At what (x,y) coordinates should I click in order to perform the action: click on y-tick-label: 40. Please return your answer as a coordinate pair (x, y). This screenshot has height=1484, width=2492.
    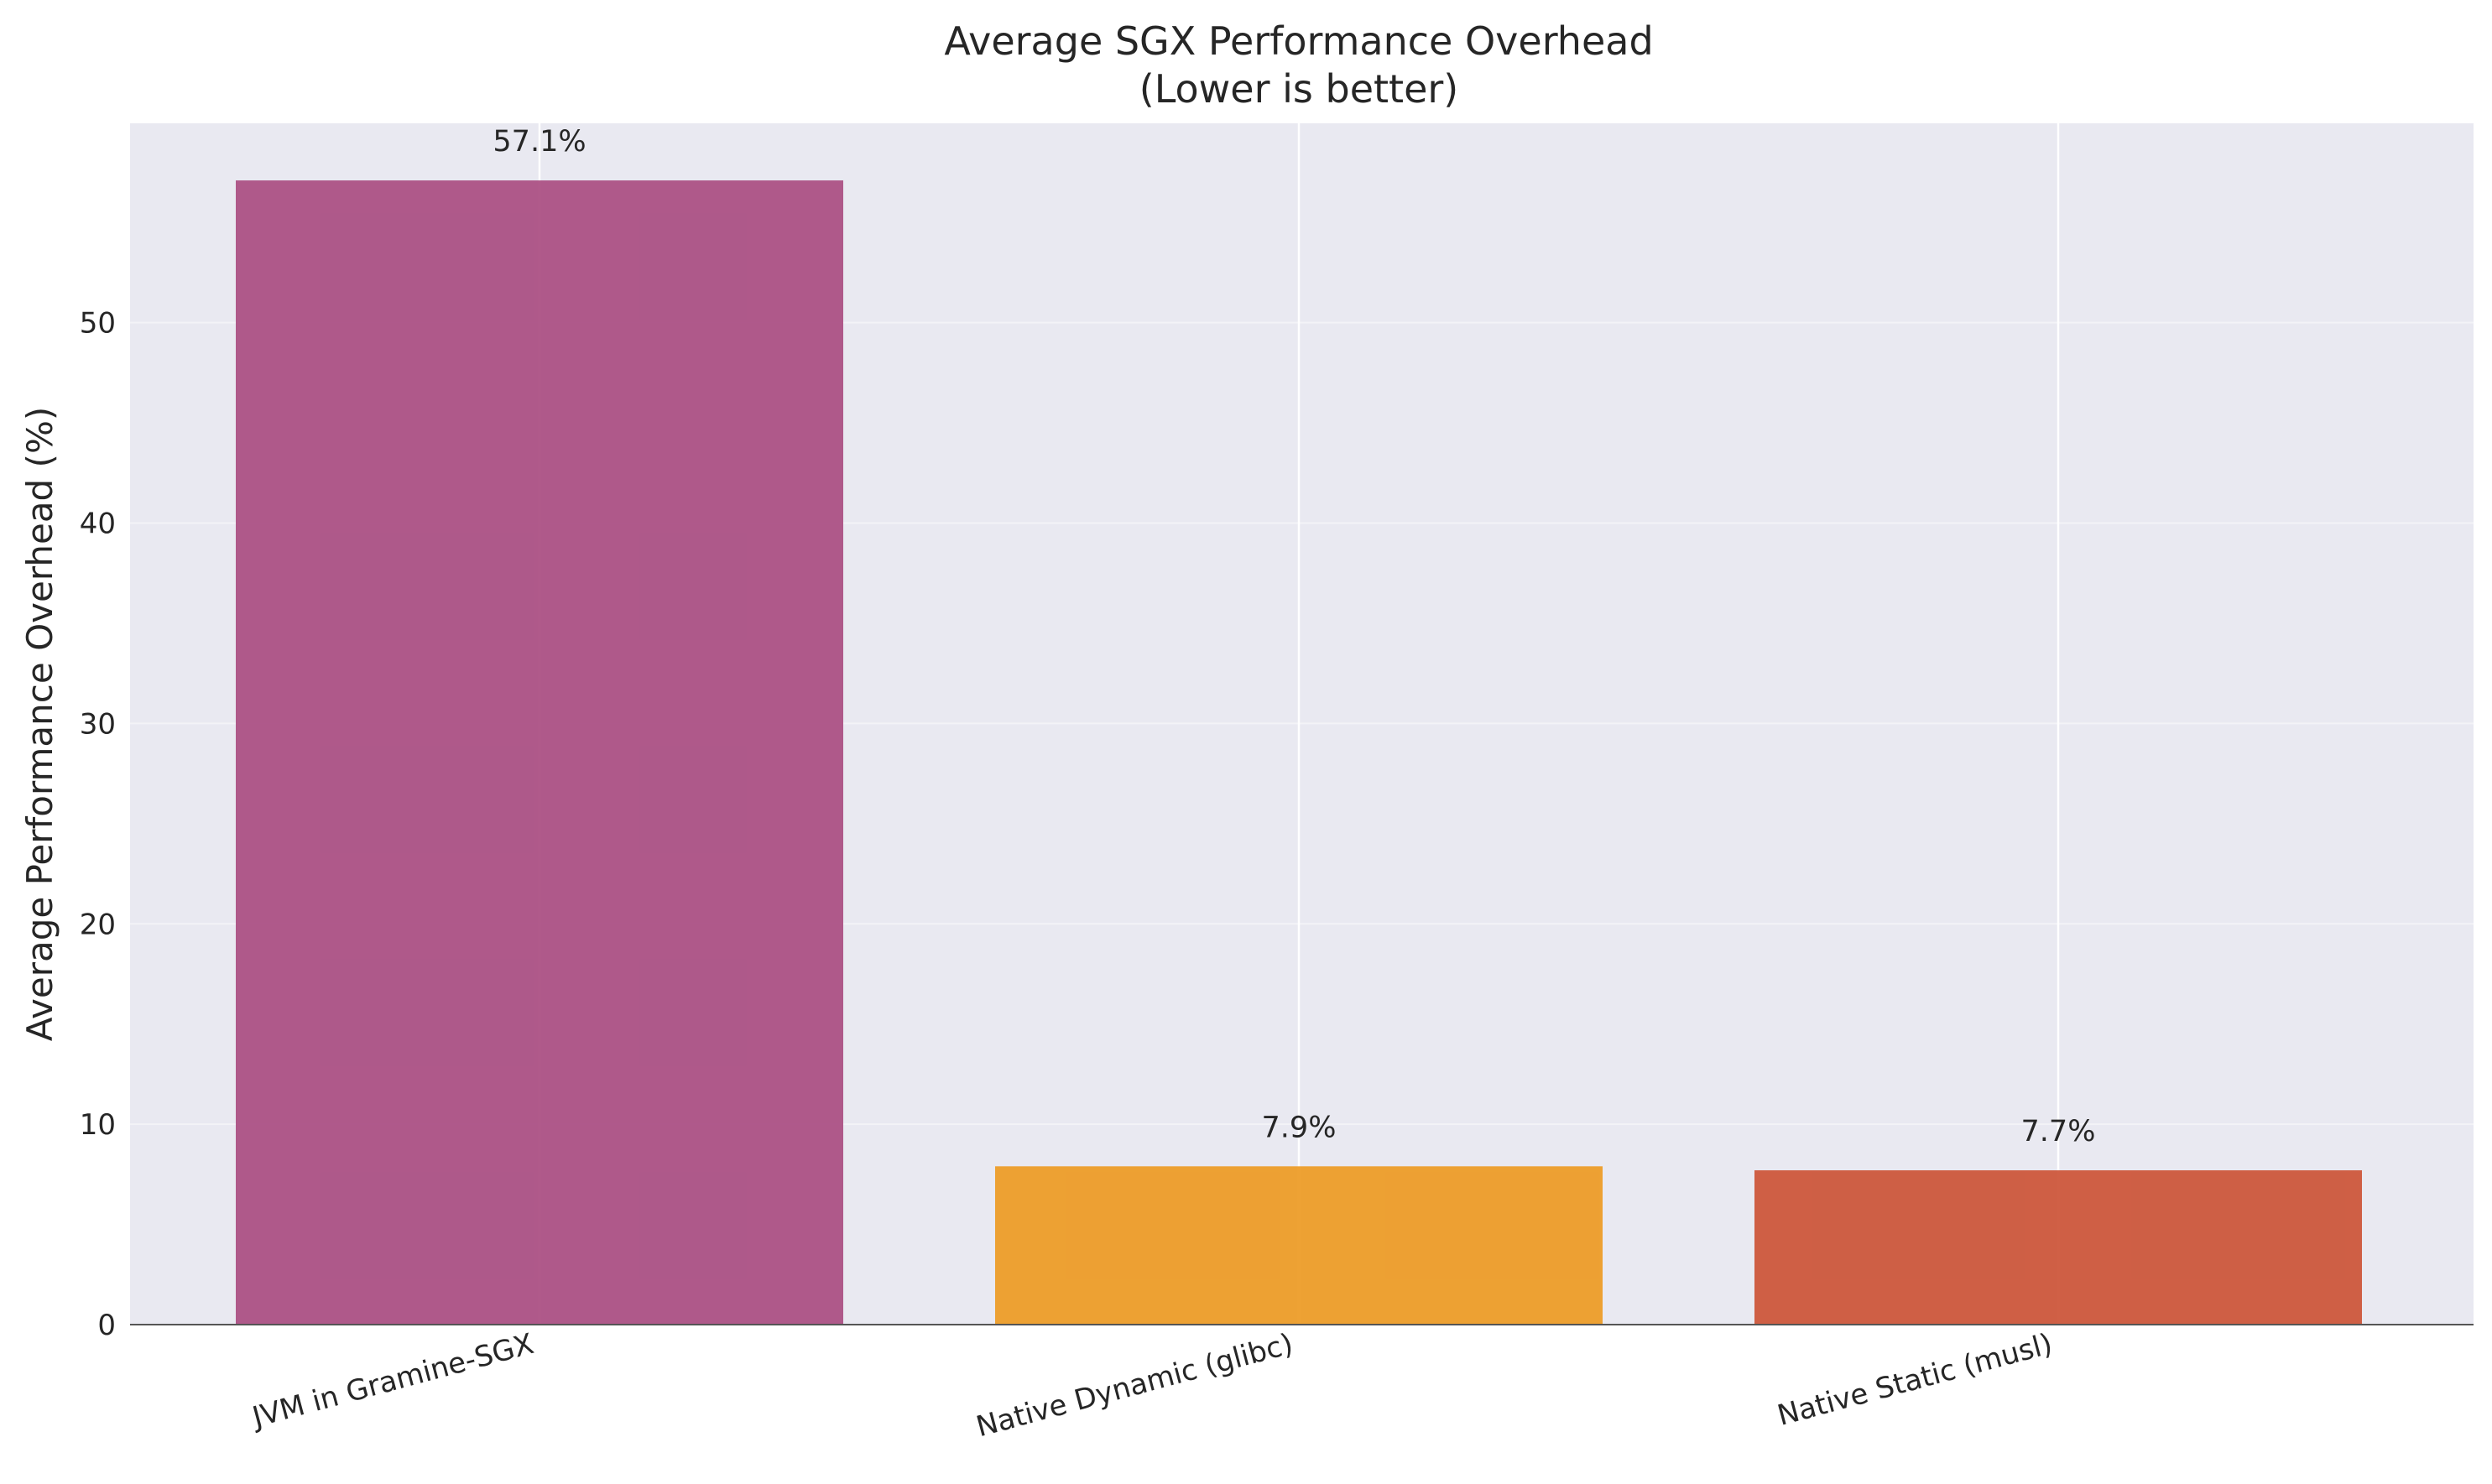
    Looking at the image, I should click on (98, 524).